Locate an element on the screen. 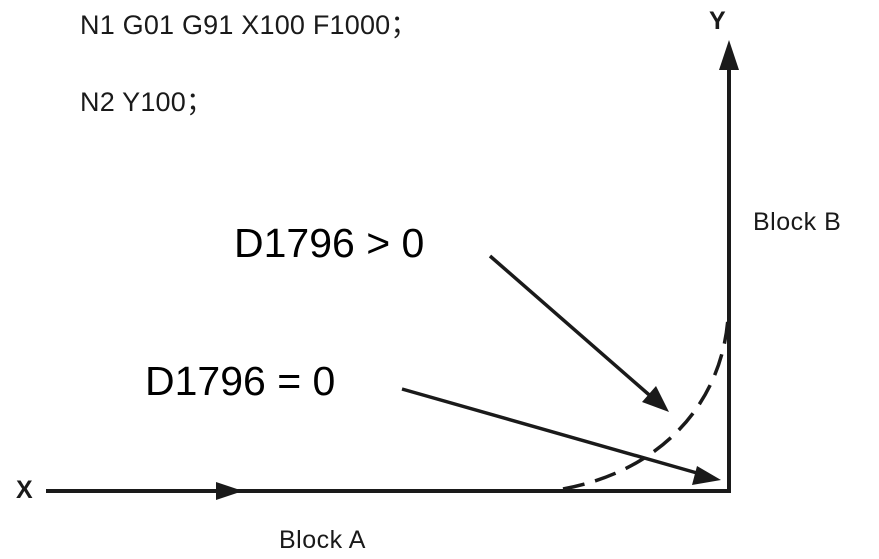  pointer-arrowhead-gt is located at coordinates (655, 399).